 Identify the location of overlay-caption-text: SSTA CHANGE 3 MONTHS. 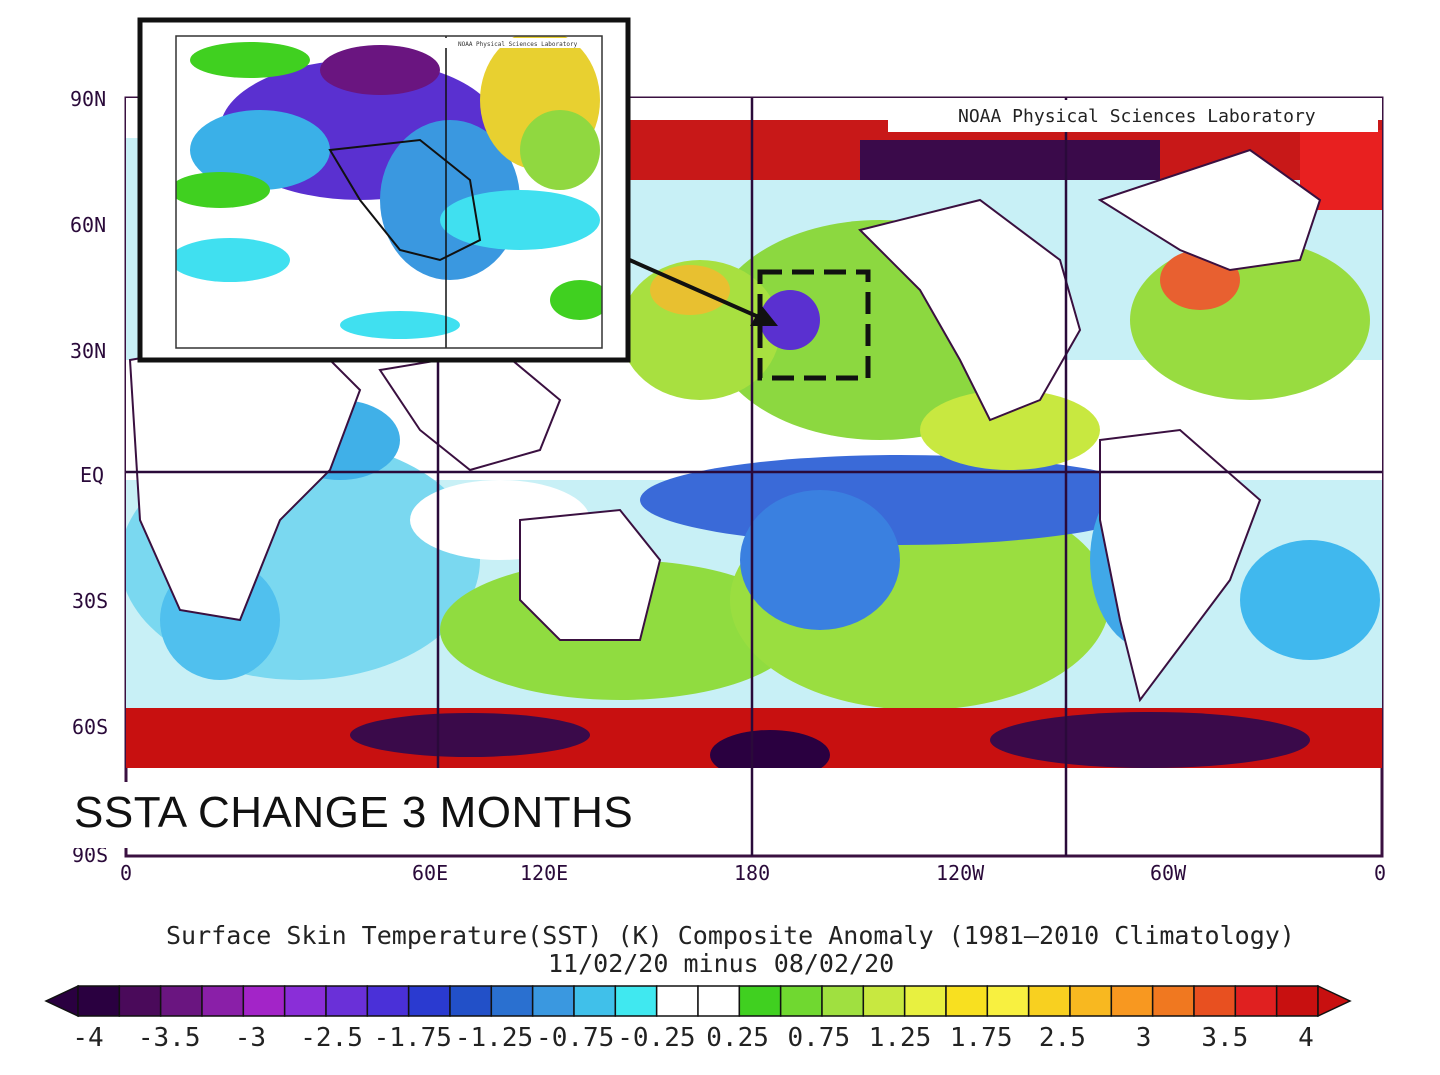
(354, 812).